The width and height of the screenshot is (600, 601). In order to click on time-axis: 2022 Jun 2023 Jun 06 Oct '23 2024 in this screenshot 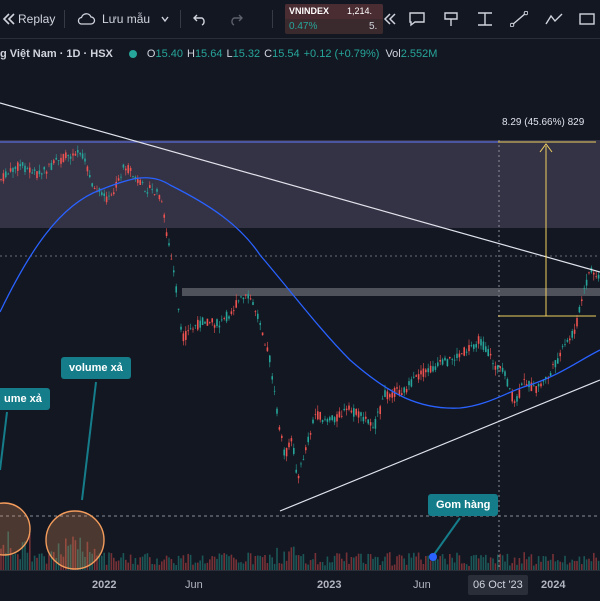, I will do `click(300, 585)`.